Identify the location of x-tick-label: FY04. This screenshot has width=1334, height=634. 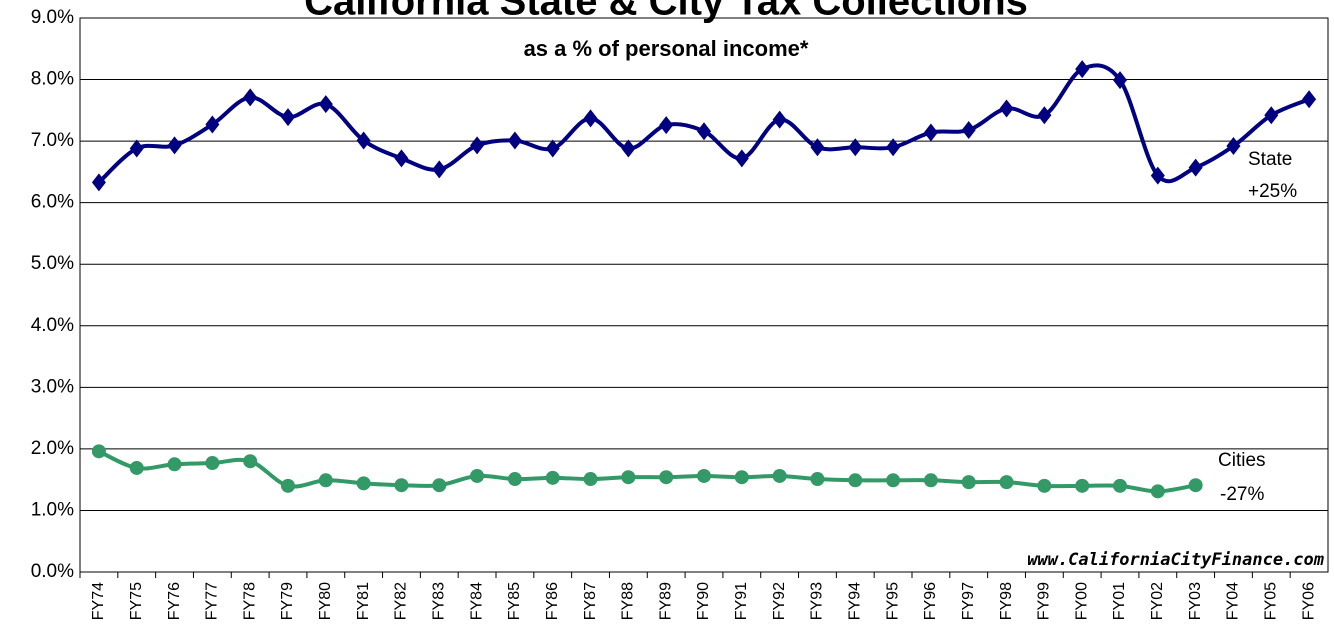
(1233, 601).